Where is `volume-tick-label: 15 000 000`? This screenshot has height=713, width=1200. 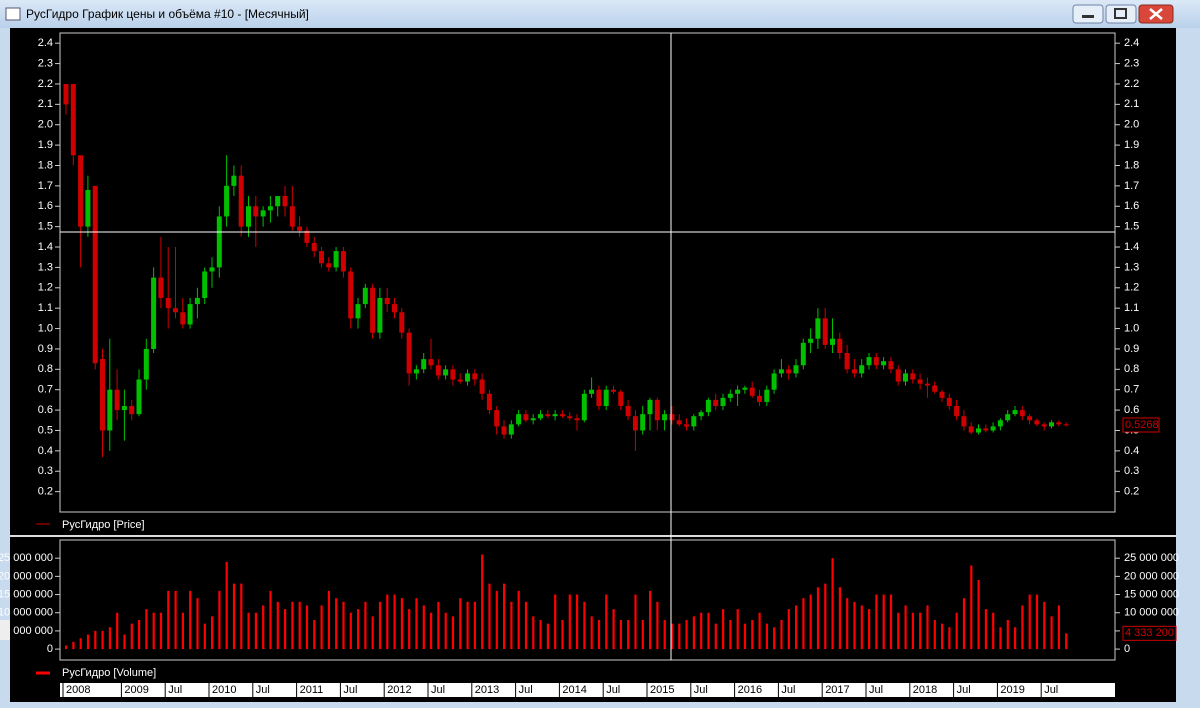
volume-tick-label: 15 000 000 is located at coordinates (1151, 594).